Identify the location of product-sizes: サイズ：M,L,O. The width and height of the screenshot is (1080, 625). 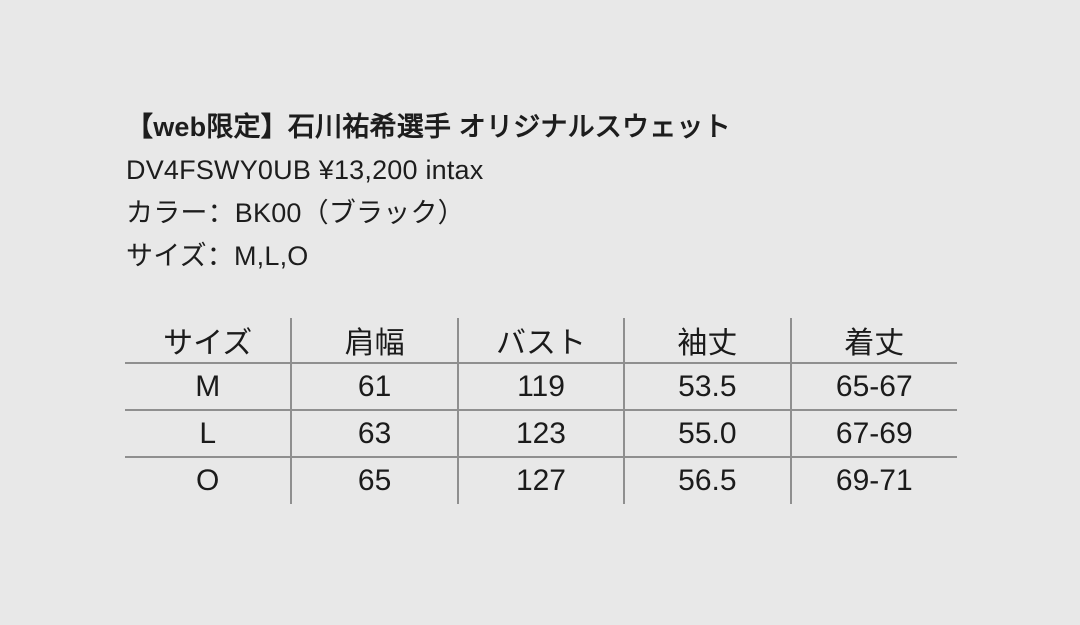
(217, 256).